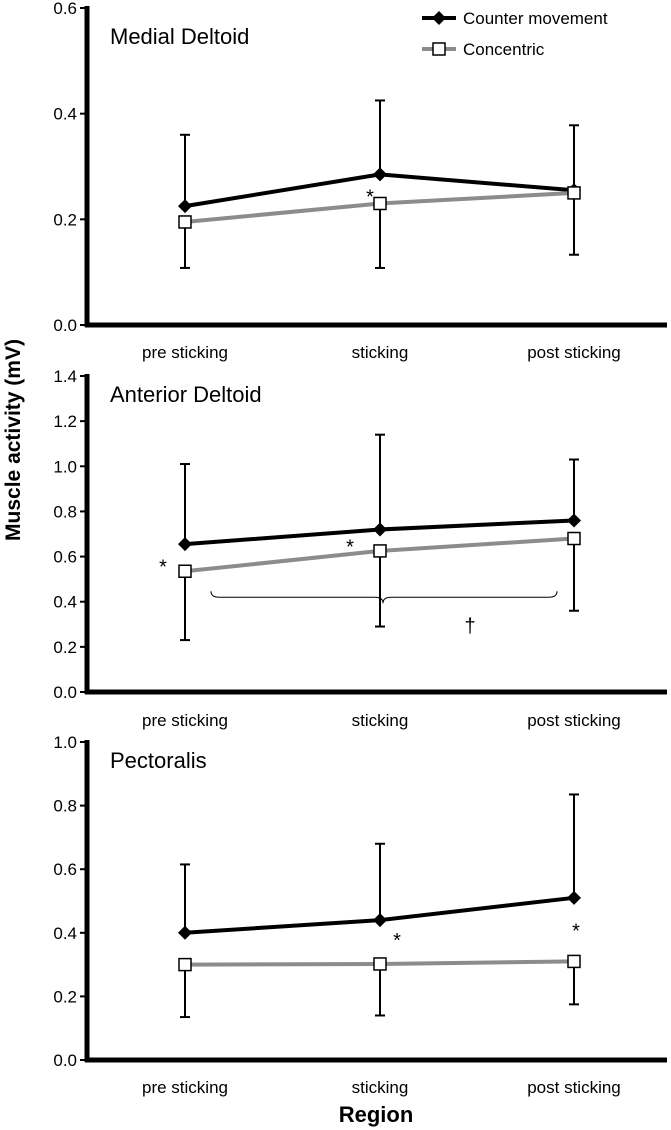 The width and height of the screenshot is (671, 1130). What do you see at coordinates (439, 18) in the screenshot?
I see `legend-marker-counter-movement` at bounding box center [439, 18].